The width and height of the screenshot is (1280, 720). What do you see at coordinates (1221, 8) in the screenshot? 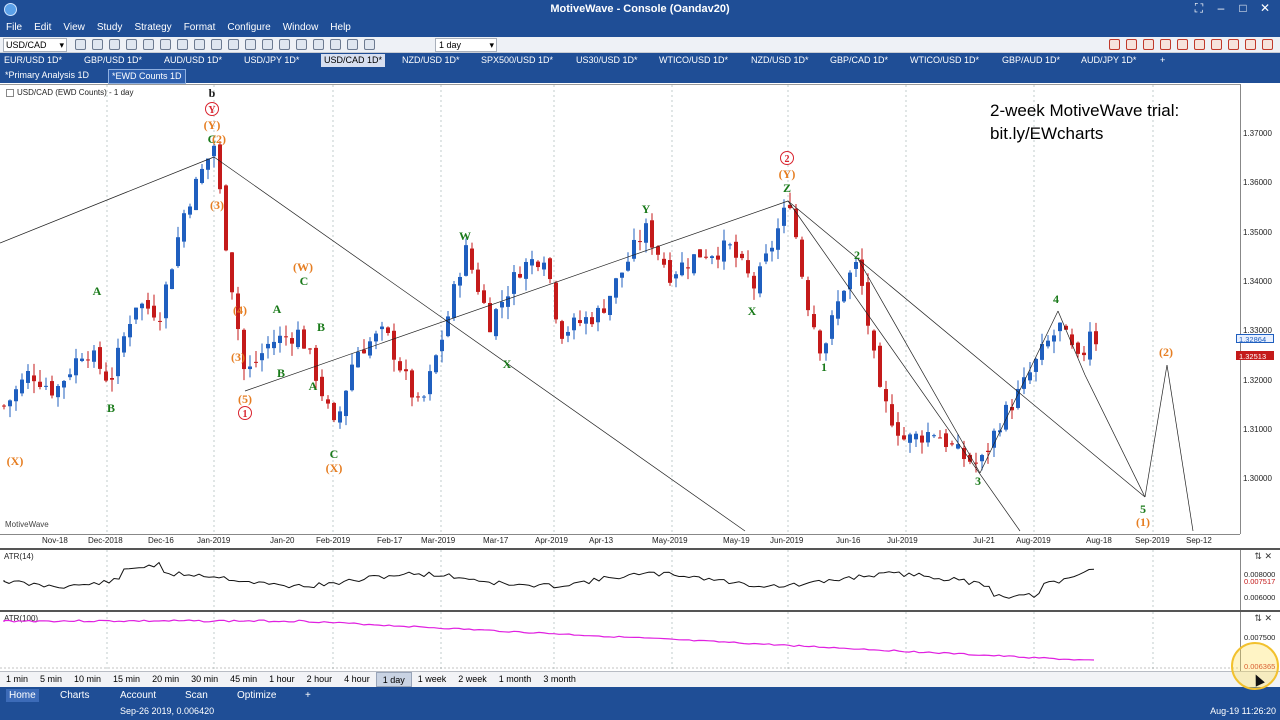
I see `minimize-button: –` at bounding box center [1221, 8].